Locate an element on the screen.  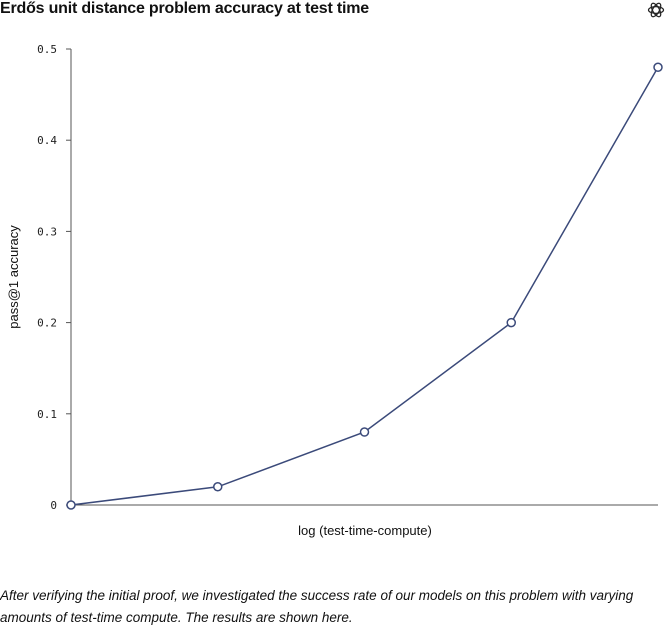
y-tick-label: 0.3 is located at coordinates (47, 231).